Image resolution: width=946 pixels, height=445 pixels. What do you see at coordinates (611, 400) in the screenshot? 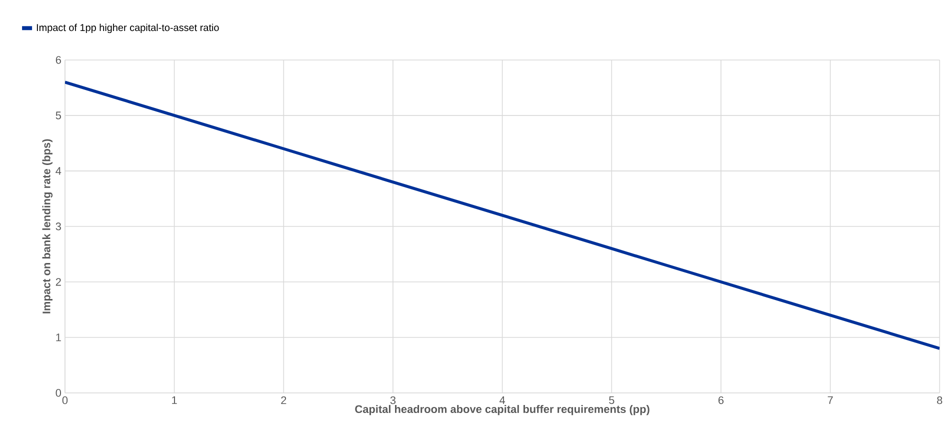
I see `x-tick-label: 5` at bounding box center [611, 400].